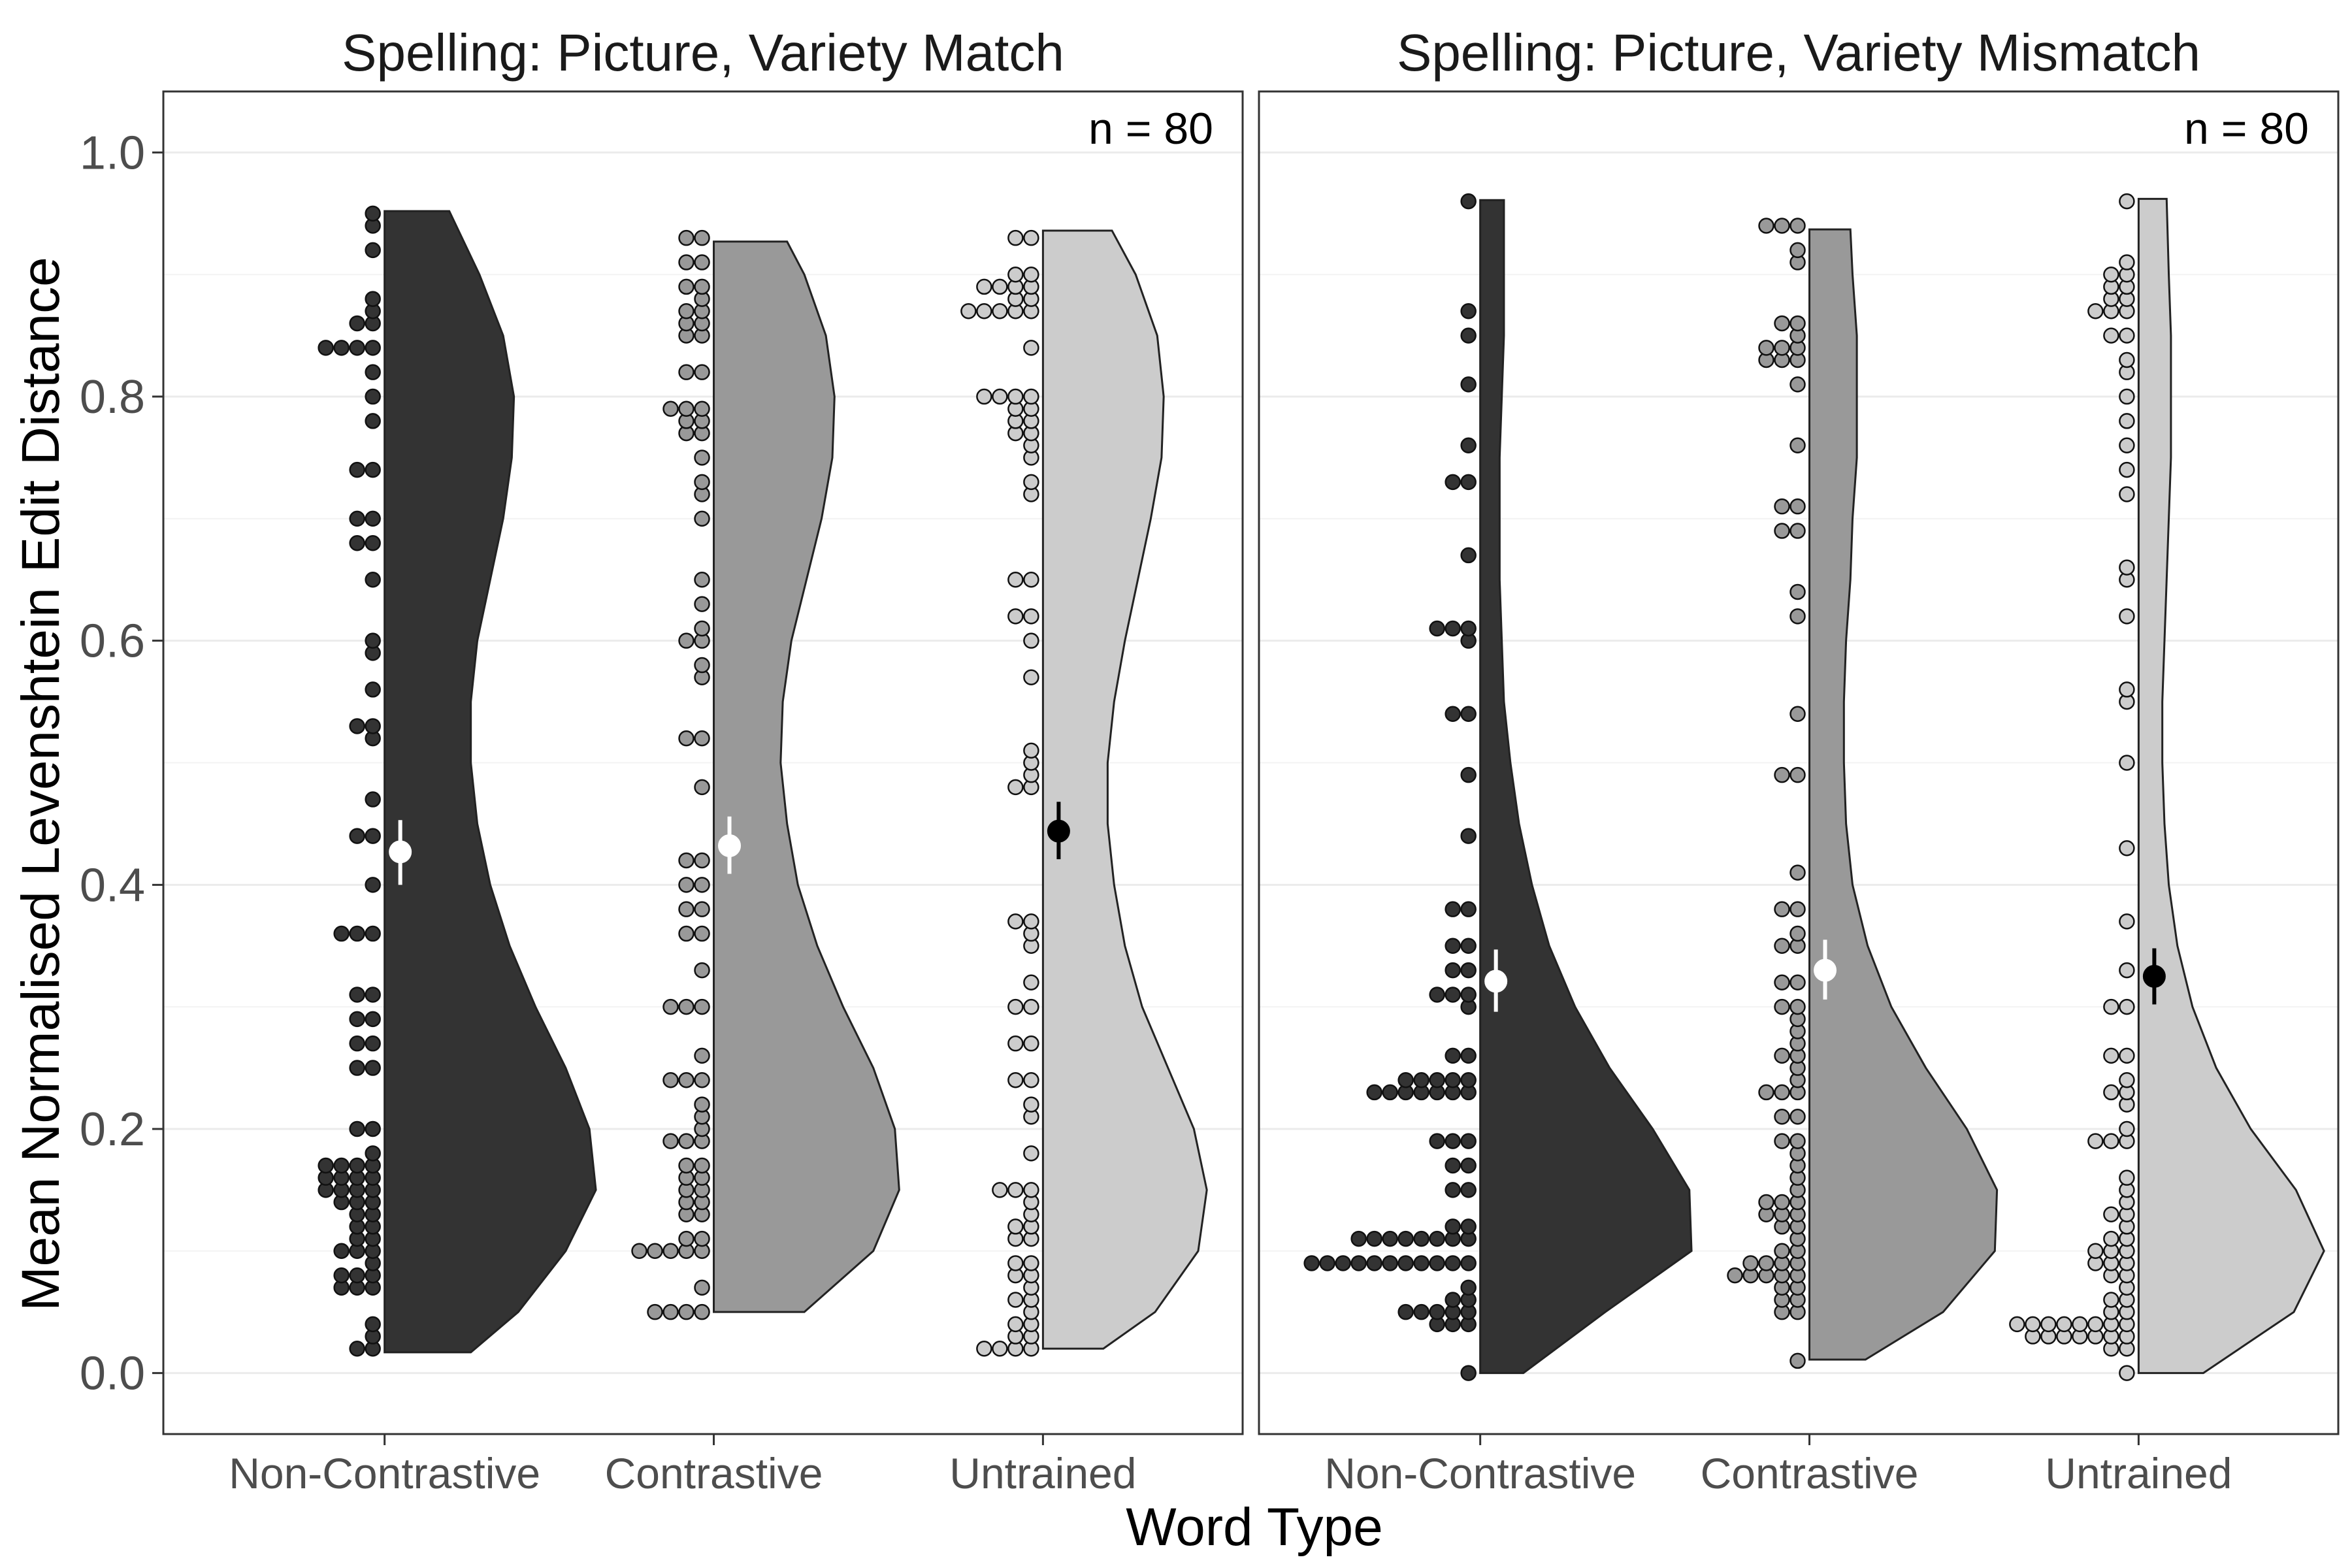 This screenshot has height=1568, width=2352. What do you see at coordinates (1480, 1473) in the screenshot?
I see `x-tick-label: Non-Contrastive` at bounding box center [1480, 1473].